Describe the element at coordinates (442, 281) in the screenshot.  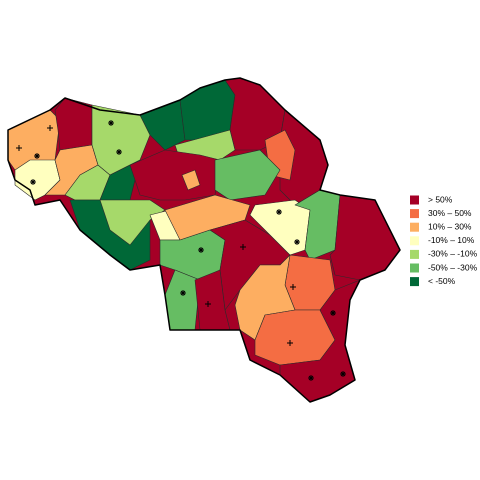
I see `legend-label: < -50%` at that location.